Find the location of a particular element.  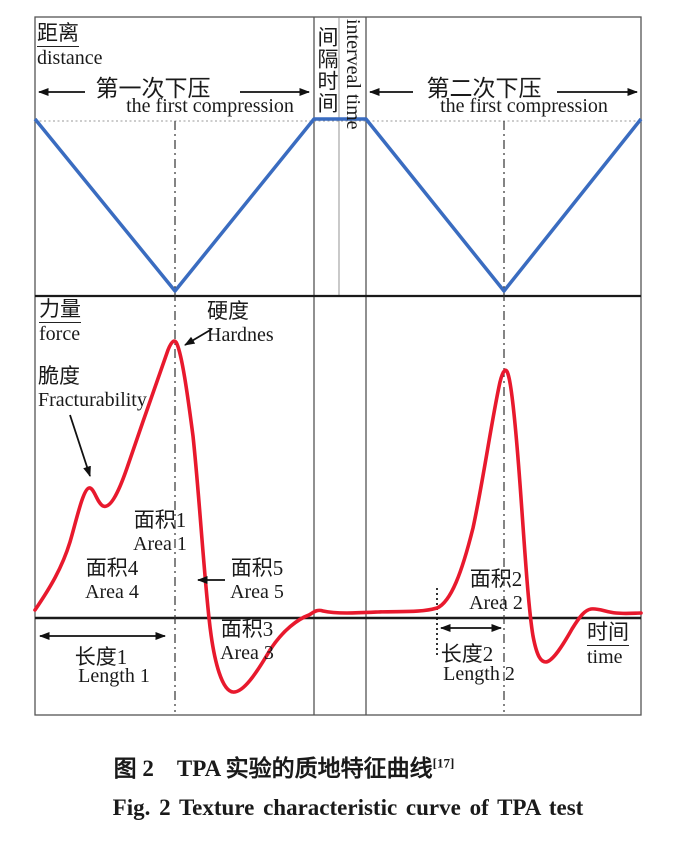

caption-zh-text: 图 2 TPA 实验的质地特征曲线 is located at coordinates (273, 768).